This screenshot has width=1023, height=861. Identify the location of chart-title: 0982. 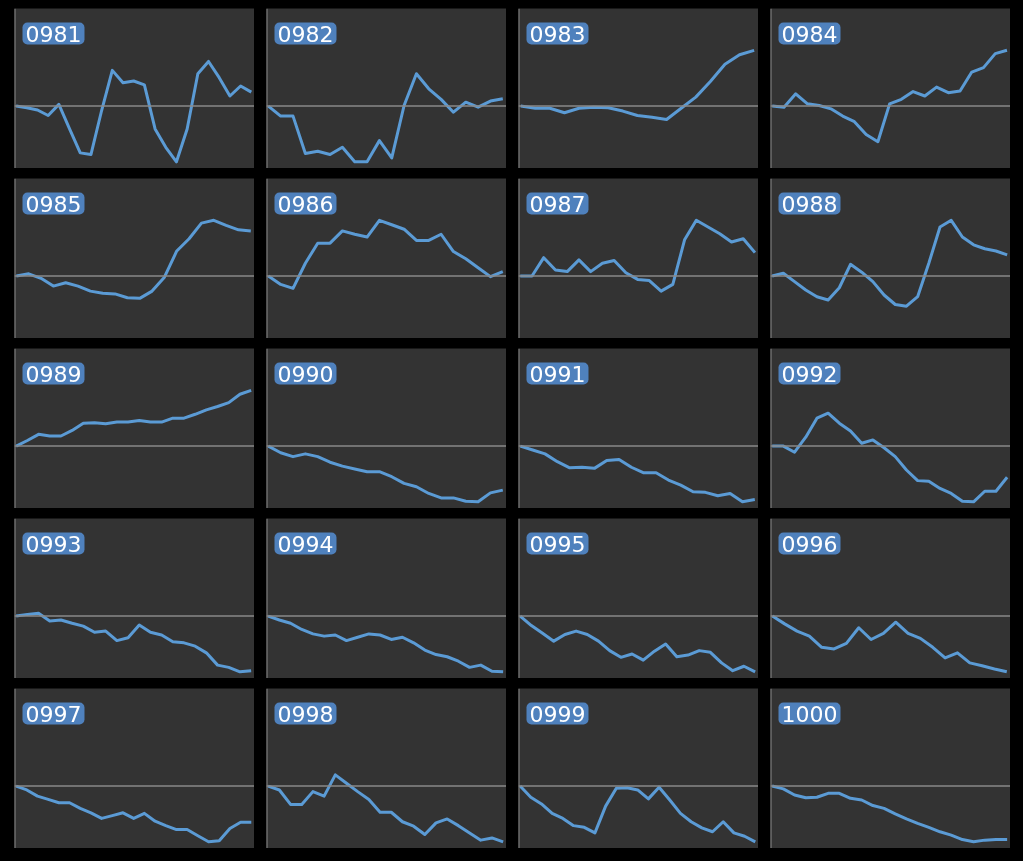
(305, 34).